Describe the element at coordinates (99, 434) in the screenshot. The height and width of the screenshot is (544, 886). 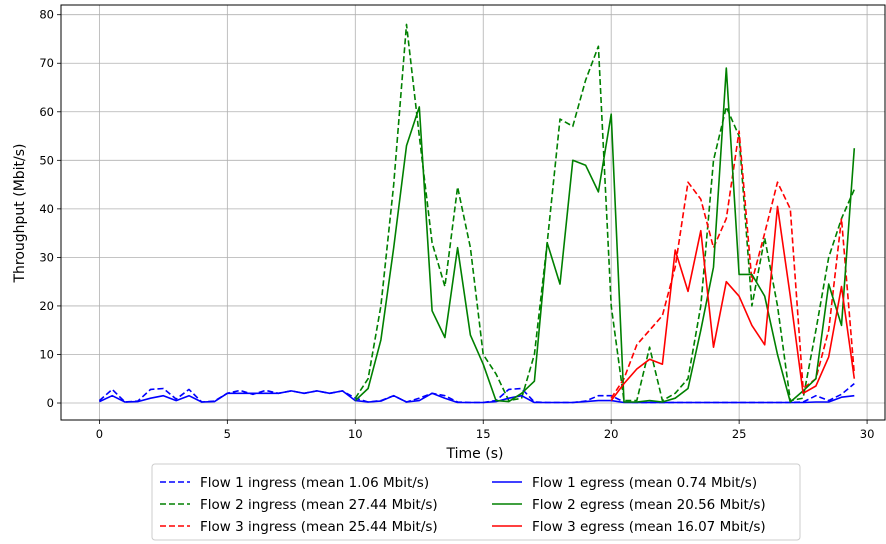
I see `x-tick-label: 0` at that location.